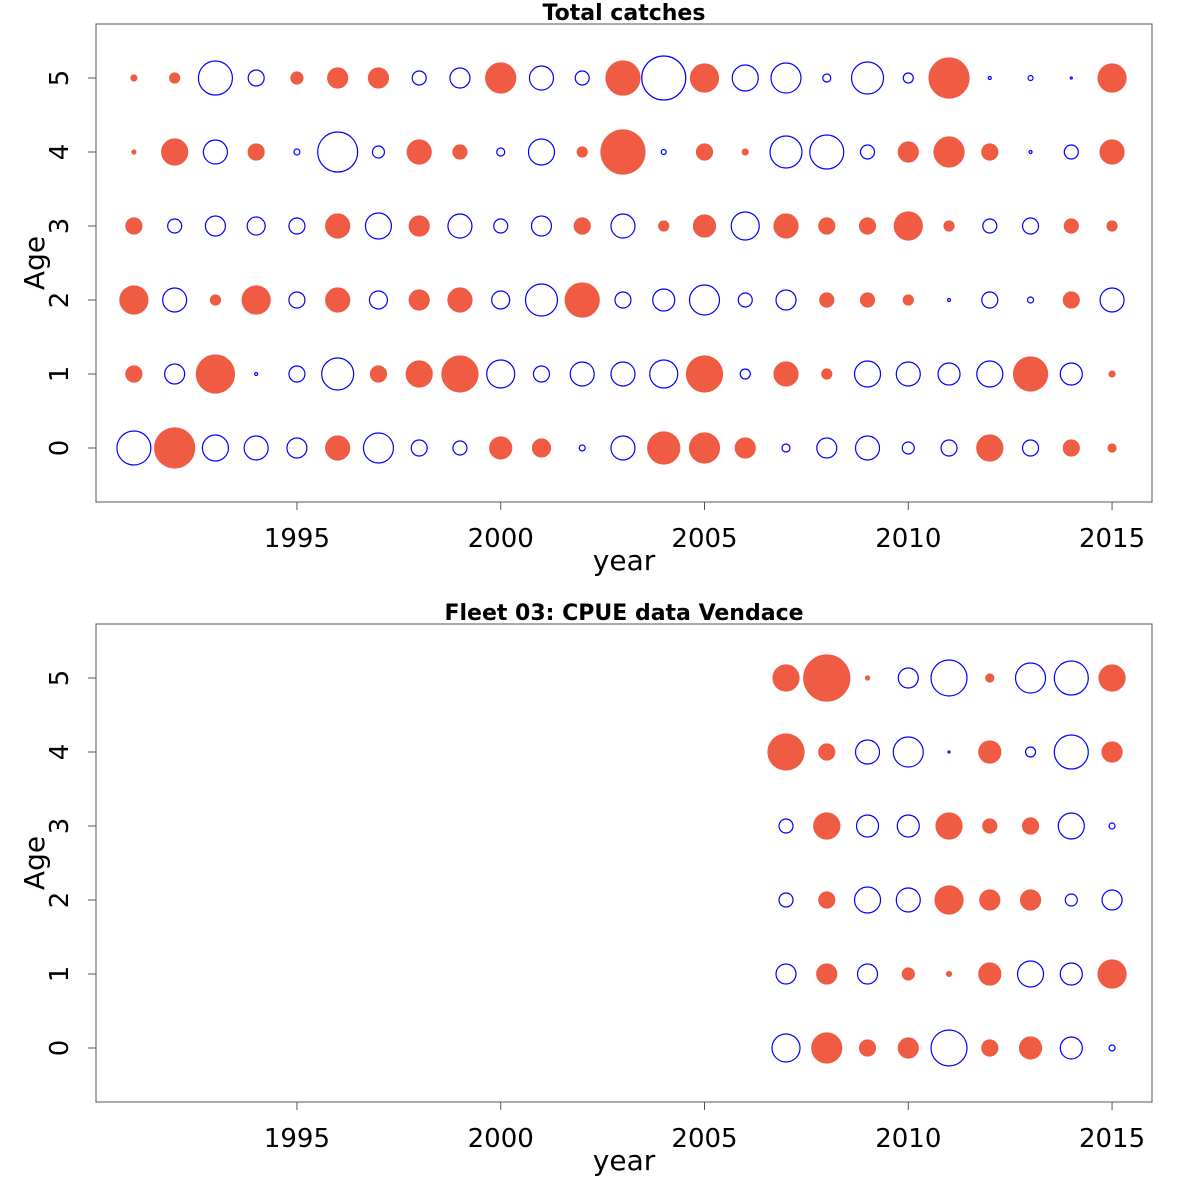 This screenshot has width=1200, height=1200. I want to click on y-tick-label: 2, so click(60, 300).